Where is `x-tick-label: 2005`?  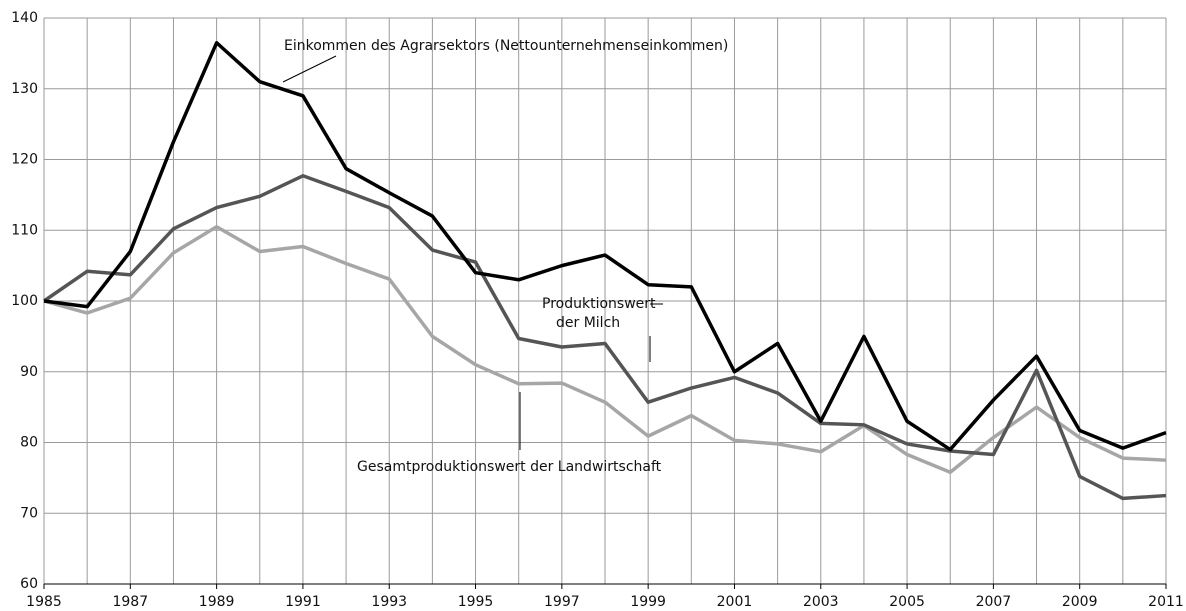 x-tick-label: 2005 is located at coordinates (907, 602).